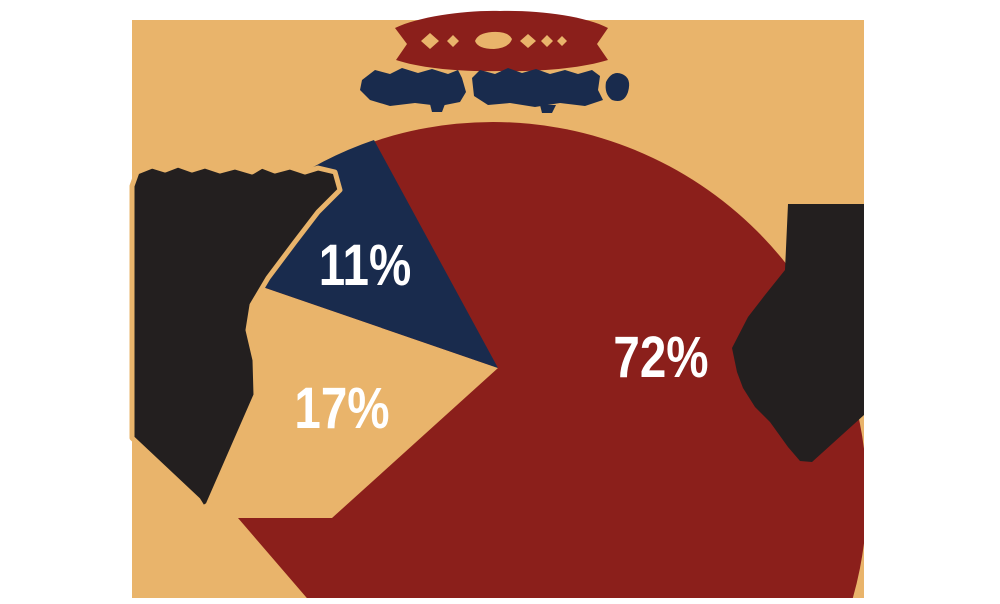 The height and width of the screenshot is (604, 1000). I want to click on title-blob-line2, so click(495, 90).